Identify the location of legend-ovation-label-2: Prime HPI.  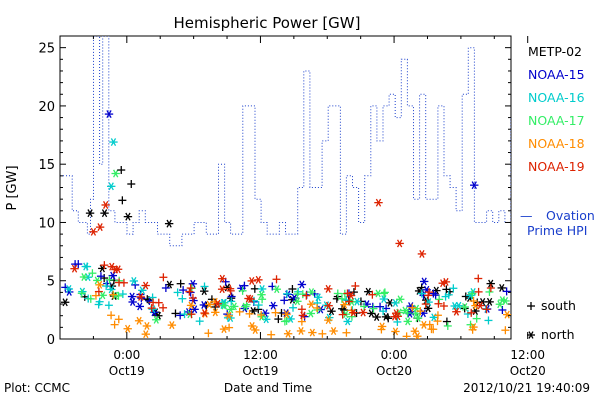
(557, 230).